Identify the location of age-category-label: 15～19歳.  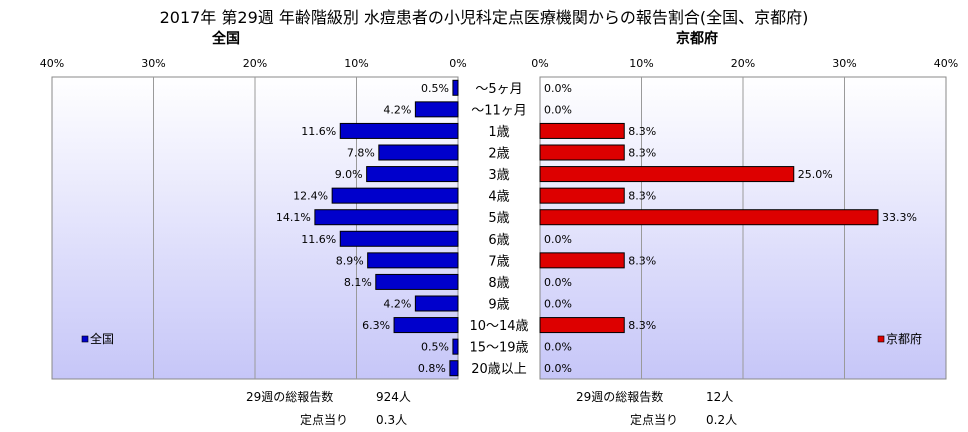
(498, 348).